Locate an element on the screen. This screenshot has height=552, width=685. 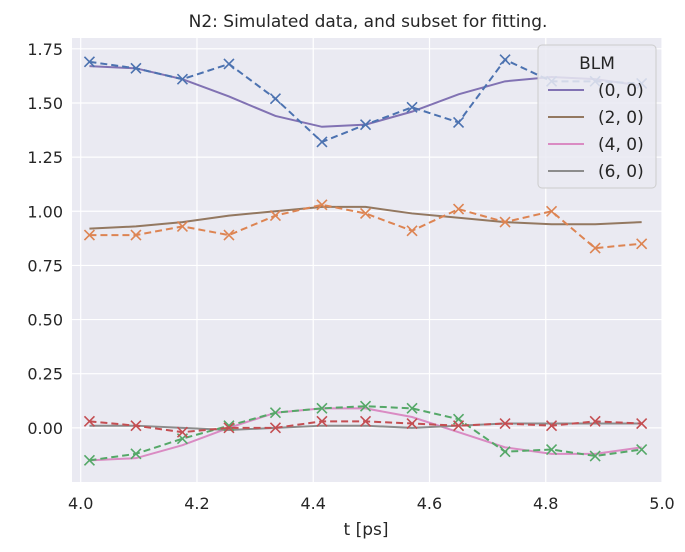
y-tick-label: 1.25 is located at coordinates (45, 157).